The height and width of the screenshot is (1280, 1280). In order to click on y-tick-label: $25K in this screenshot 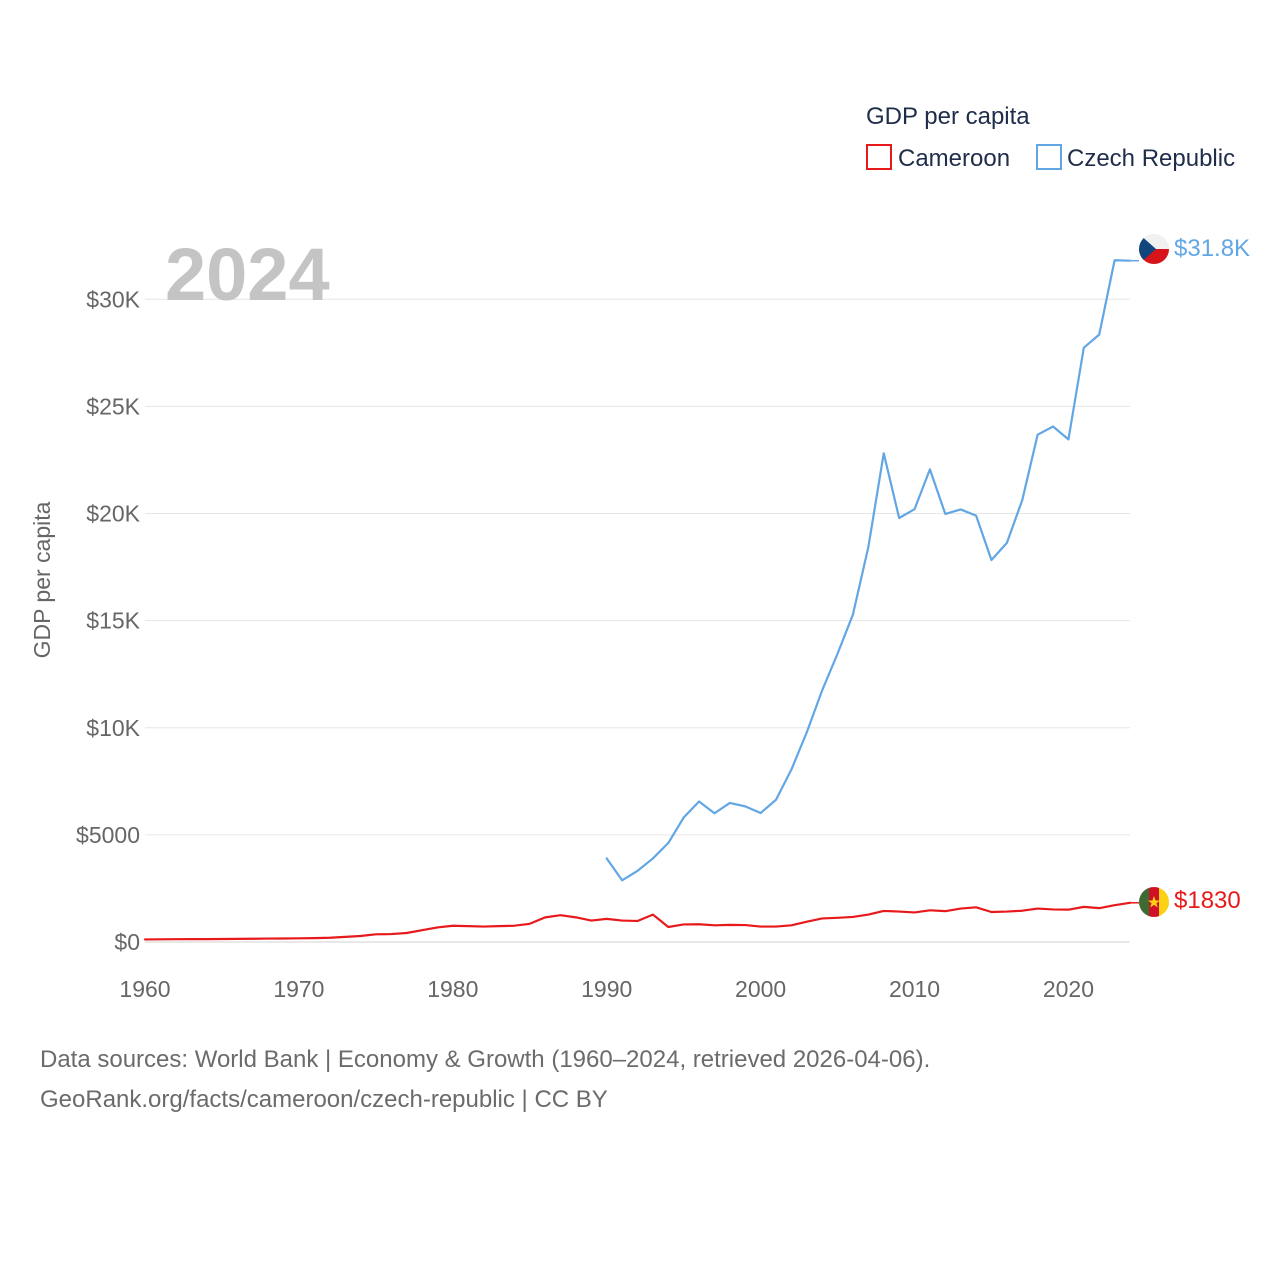, I will do `click(113, 406)`.